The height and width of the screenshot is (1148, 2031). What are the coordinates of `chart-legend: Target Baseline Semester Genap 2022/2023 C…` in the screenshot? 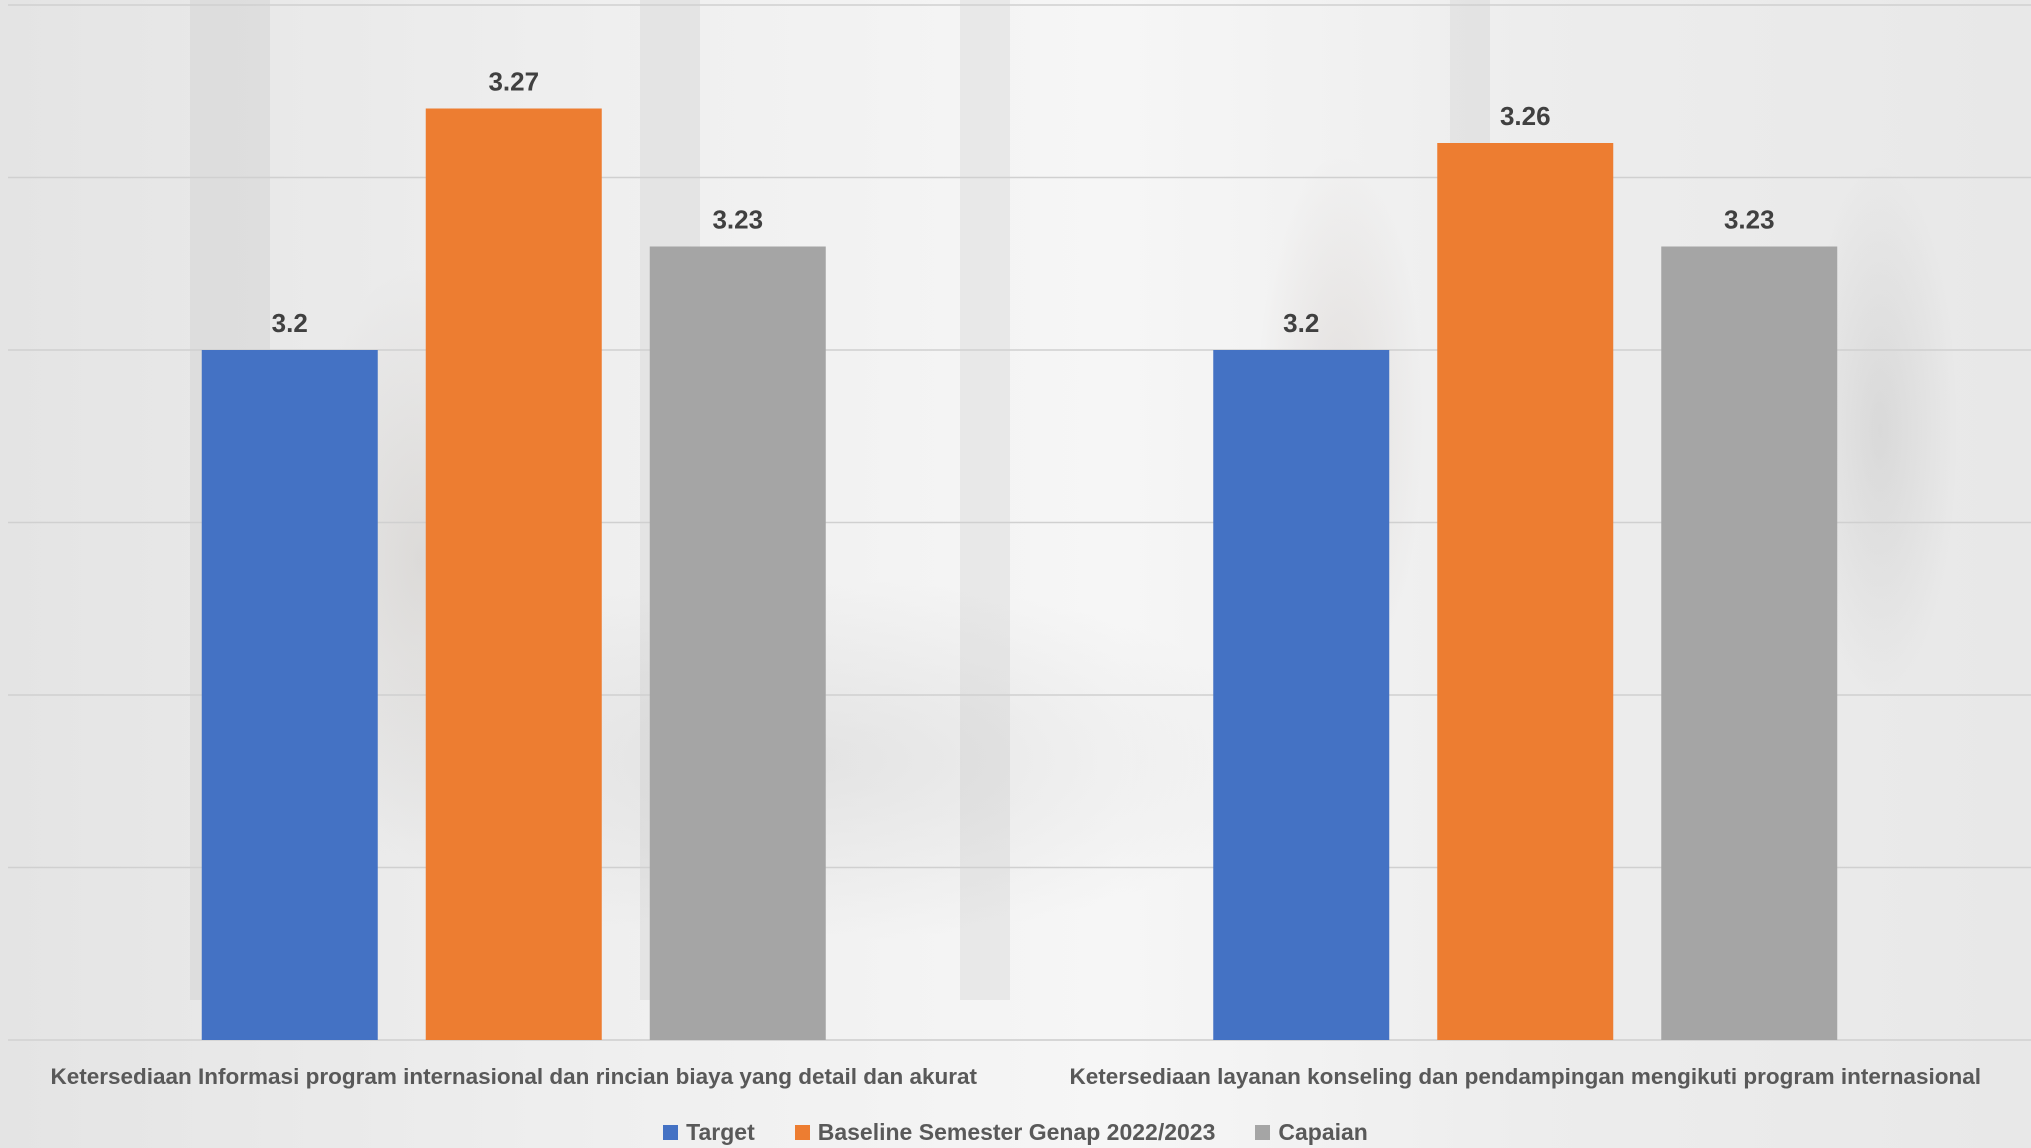 It's located at (1015, 1132).